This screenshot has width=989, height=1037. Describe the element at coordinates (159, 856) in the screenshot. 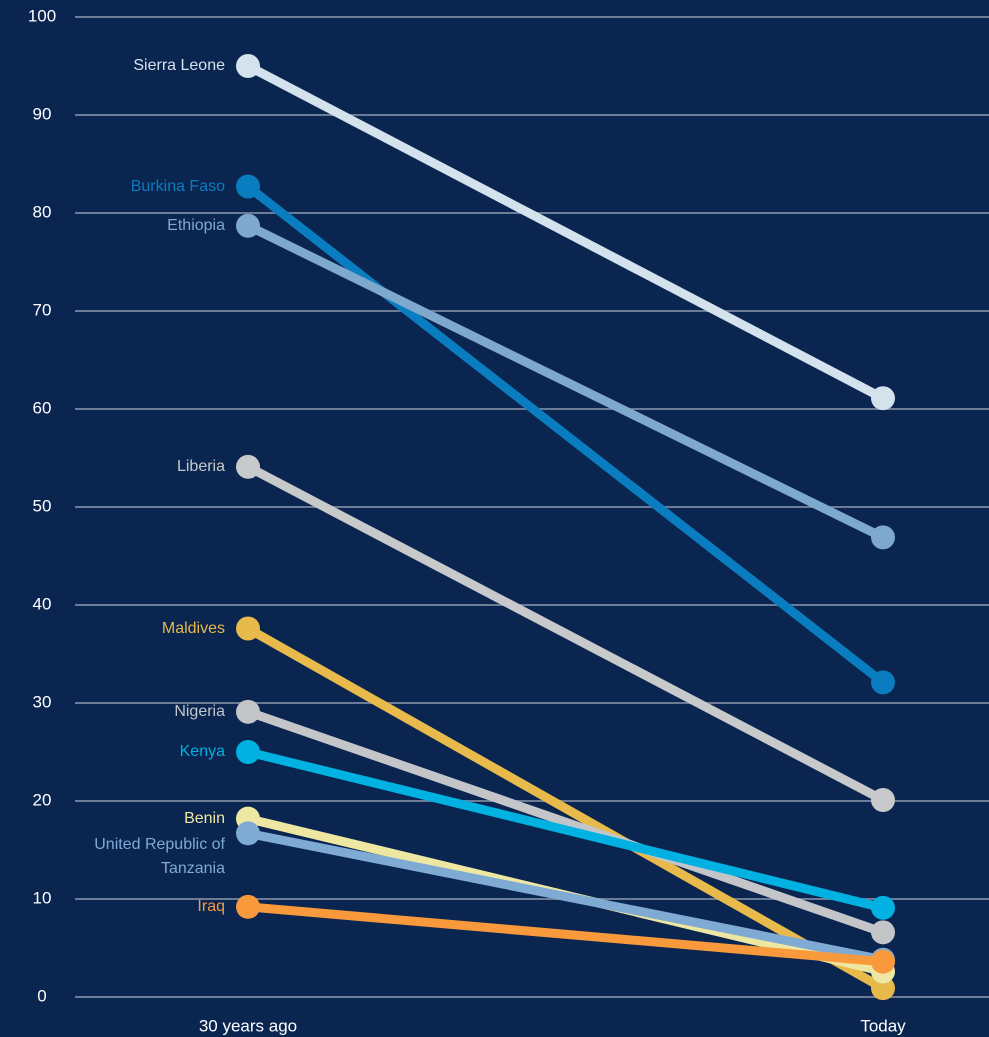

I see `series-label: United Republic of Tanzania` at that location.